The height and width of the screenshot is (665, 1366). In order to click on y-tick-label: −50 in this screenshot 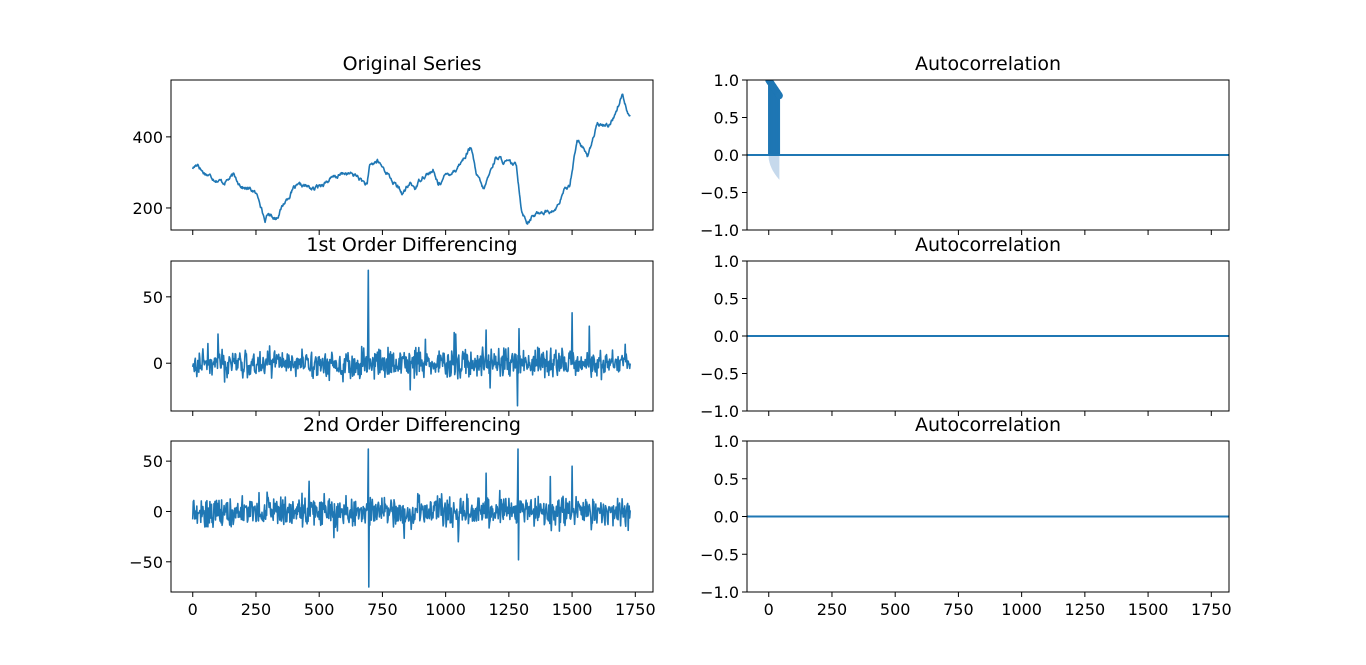, I will do `click(146, 562)`.